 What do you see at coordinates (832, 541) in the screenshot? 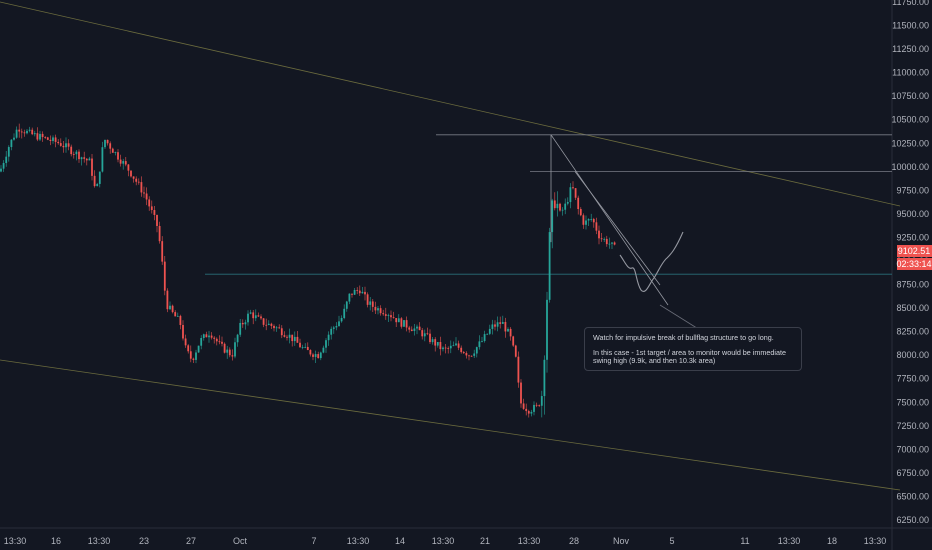
I see `x-tick-label: 18` at bounding box center [832, 541].